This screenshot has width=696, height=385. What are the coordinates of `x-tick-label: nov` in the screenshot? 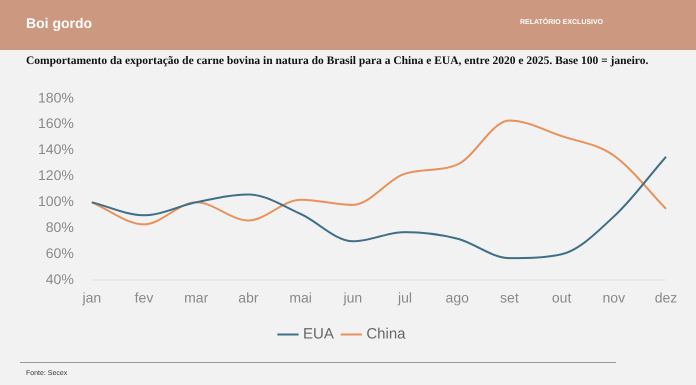 It's located at (614, 297).